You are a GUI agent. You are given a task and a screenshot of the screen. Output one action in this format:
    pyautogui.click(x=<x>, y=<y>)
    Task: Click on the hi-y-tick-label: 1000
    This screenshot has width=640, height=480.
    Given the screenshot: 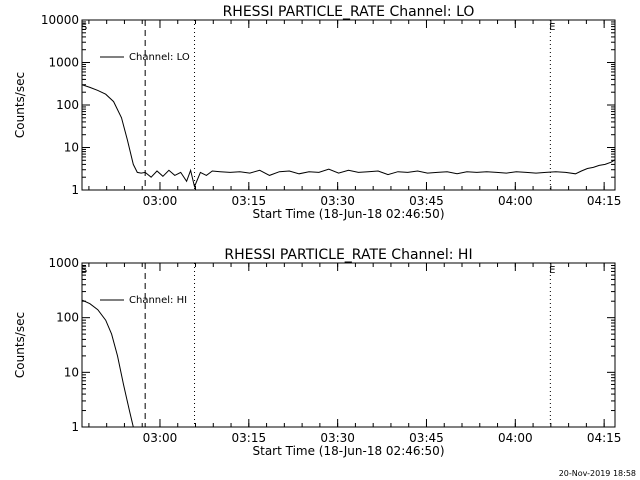 What is the action you would take?
    pyautogui.click(x=63, y=263)
    